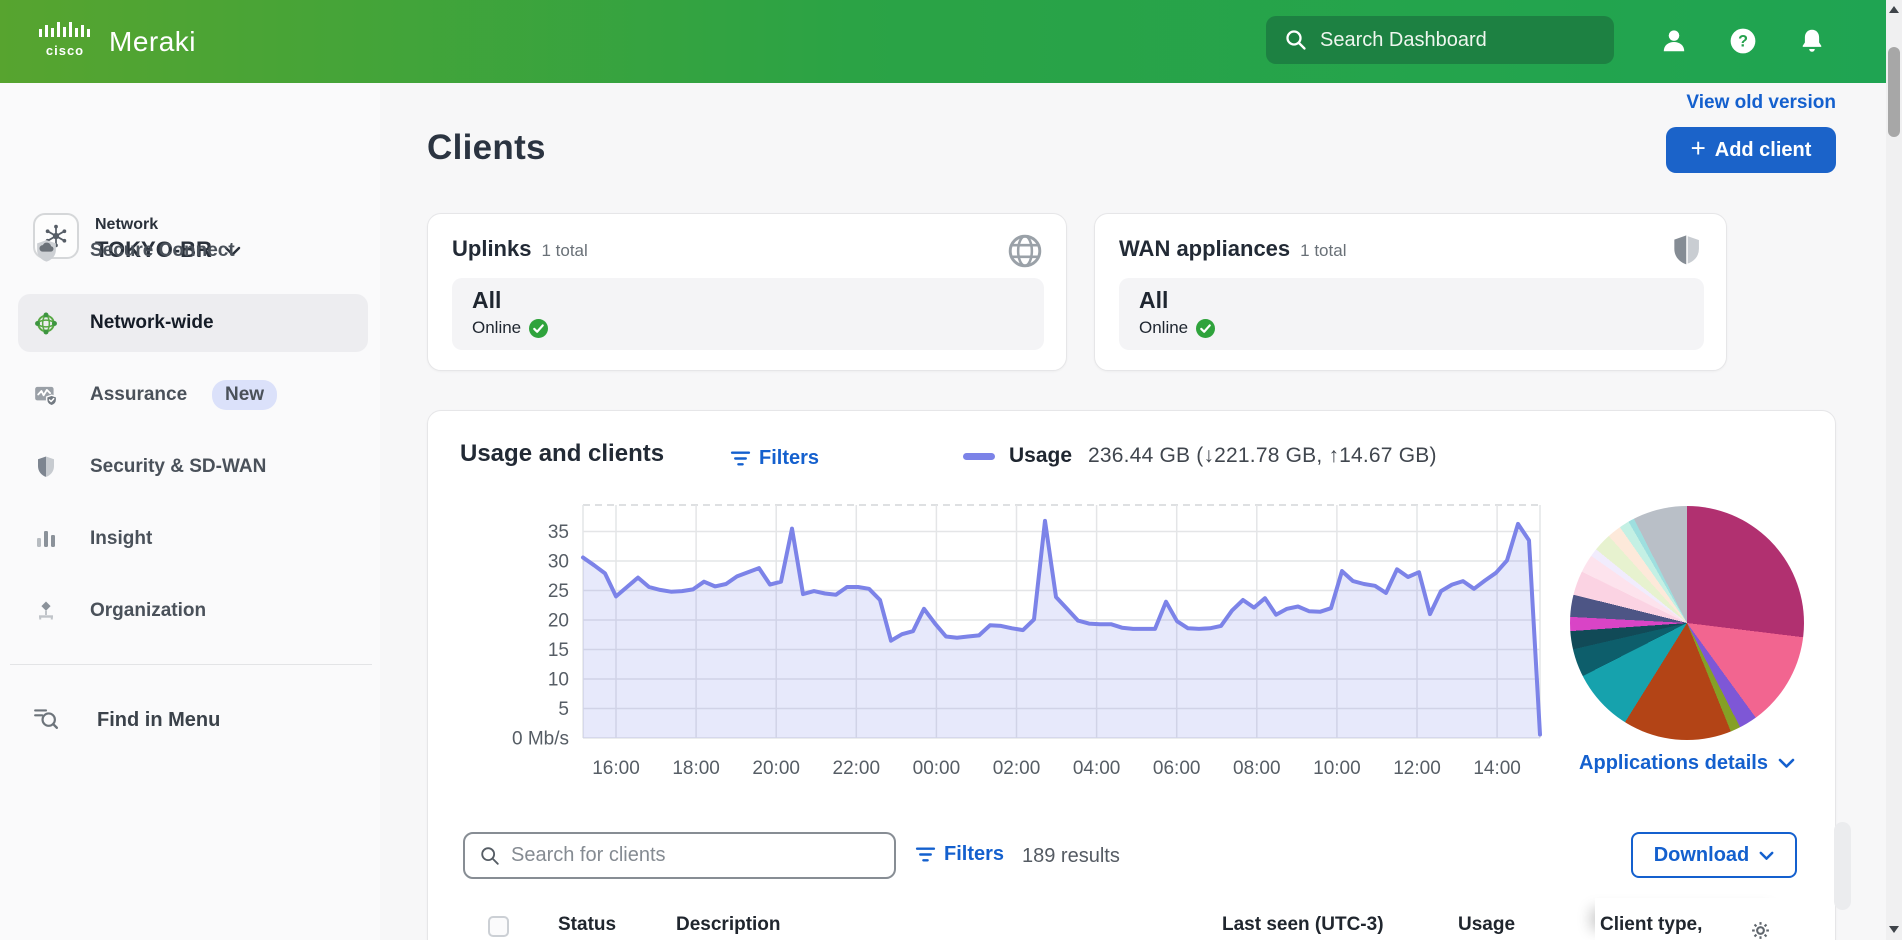 The height and width of the screenshot is (940, 1902). Describe the element at coordinates (1698, 148) in the screenshot. I see `plus-icon: +` at that location.